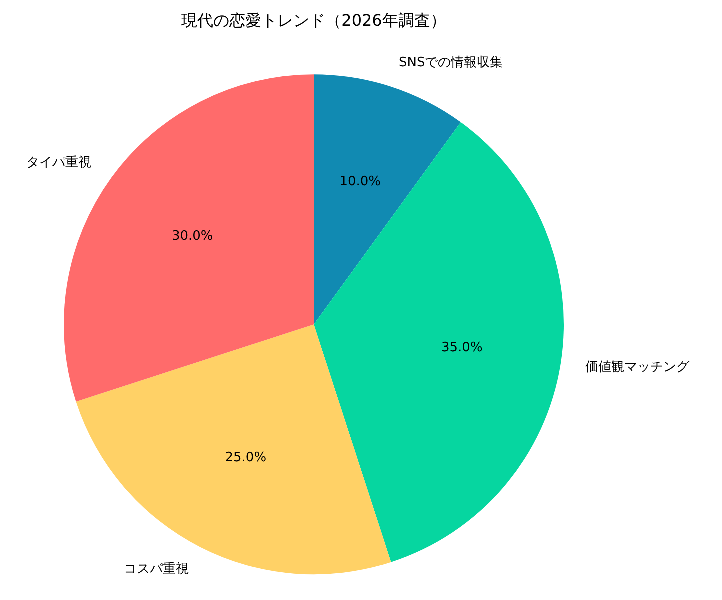  I want to click on data-label: 35.0%, so click(462, 348).